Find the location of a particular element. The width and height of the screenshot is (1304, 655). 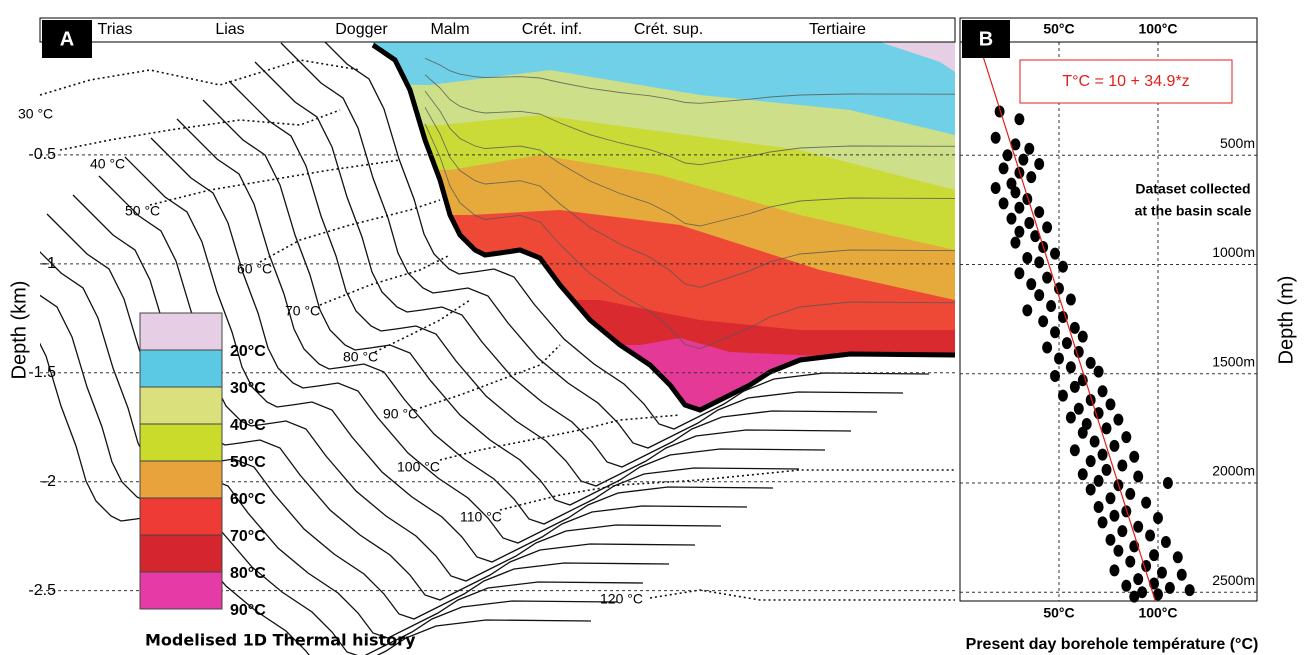

y-tick-label: 1000m is located at coordinates (1233, 252).